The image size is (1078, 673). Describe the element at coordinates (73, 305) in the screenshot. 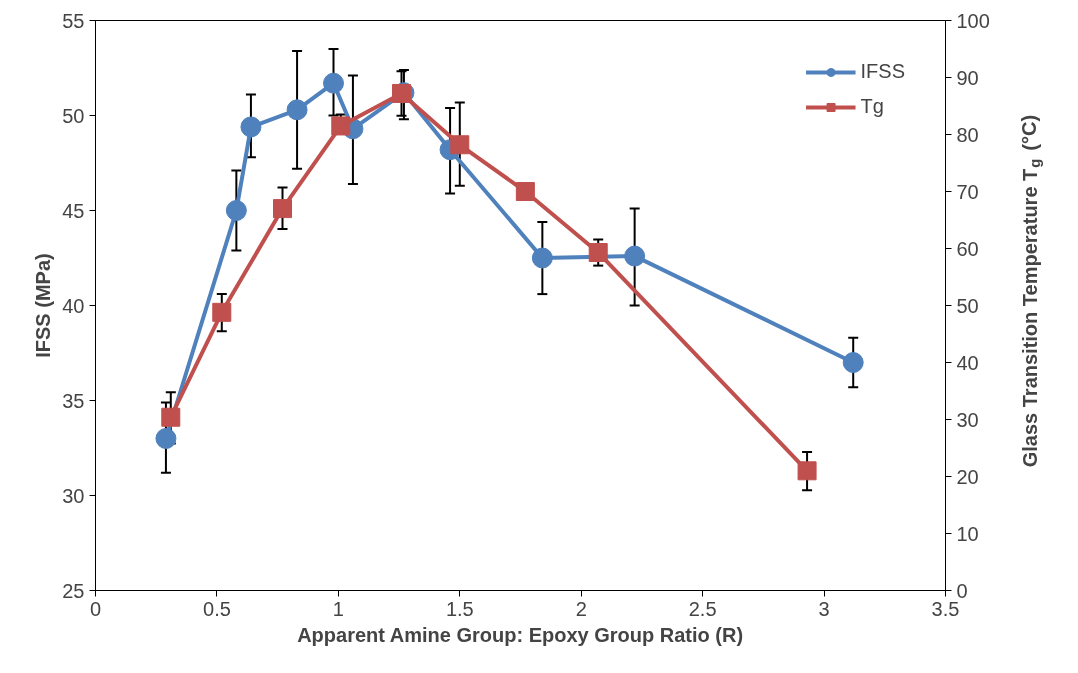

I see `y-tick-label: 40` at that location.